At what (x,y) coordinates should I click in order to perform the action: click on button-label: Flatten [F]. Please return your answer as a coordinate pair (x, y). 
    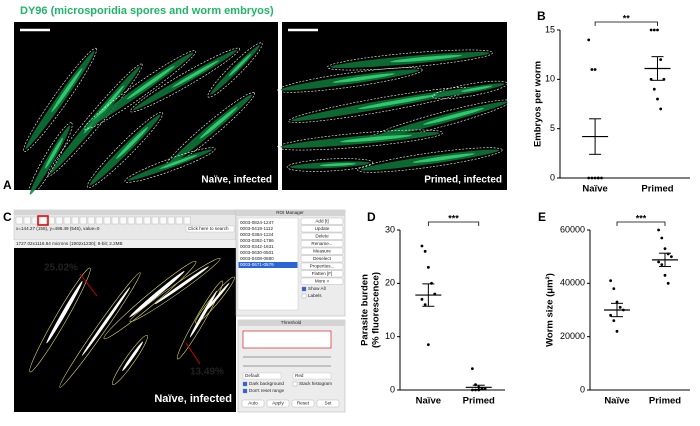
    Looking at the image, I should click on (322, 273).